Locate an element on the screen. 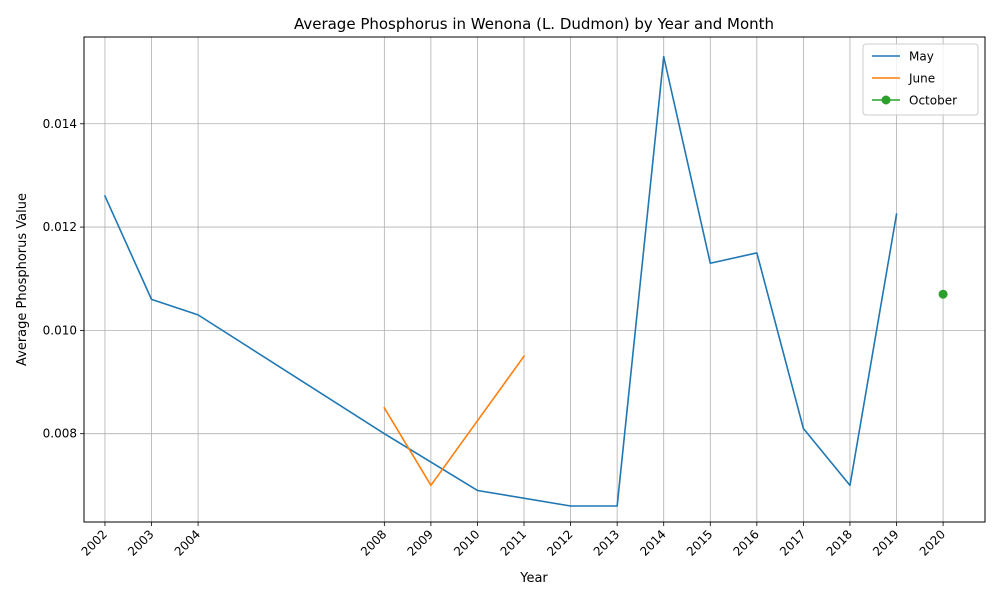 The width and height of the screenshot is (1000, 600). legend-box is located at coordinates (920, 79).